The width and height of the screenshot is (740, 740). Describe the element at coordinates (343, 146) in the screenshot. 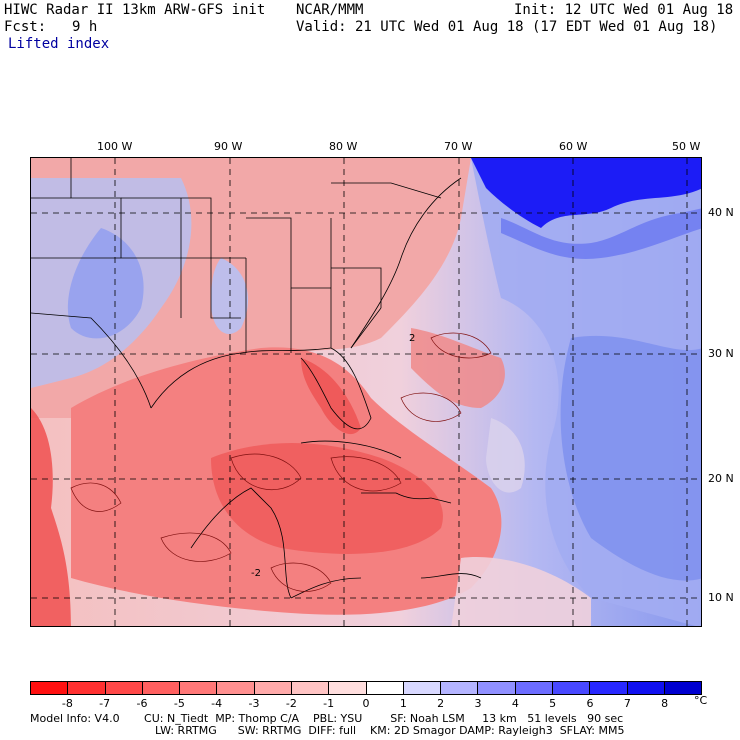

I see `lon-label: 80 W` at that location.